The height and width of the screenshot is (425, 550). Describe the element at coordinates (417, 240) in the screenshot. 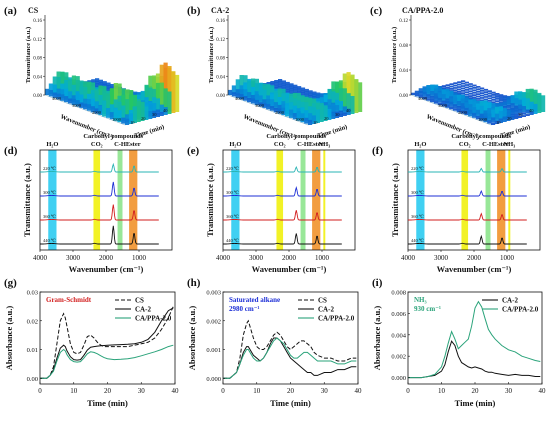

I see `temperature-label: 440 ℃` at that location.